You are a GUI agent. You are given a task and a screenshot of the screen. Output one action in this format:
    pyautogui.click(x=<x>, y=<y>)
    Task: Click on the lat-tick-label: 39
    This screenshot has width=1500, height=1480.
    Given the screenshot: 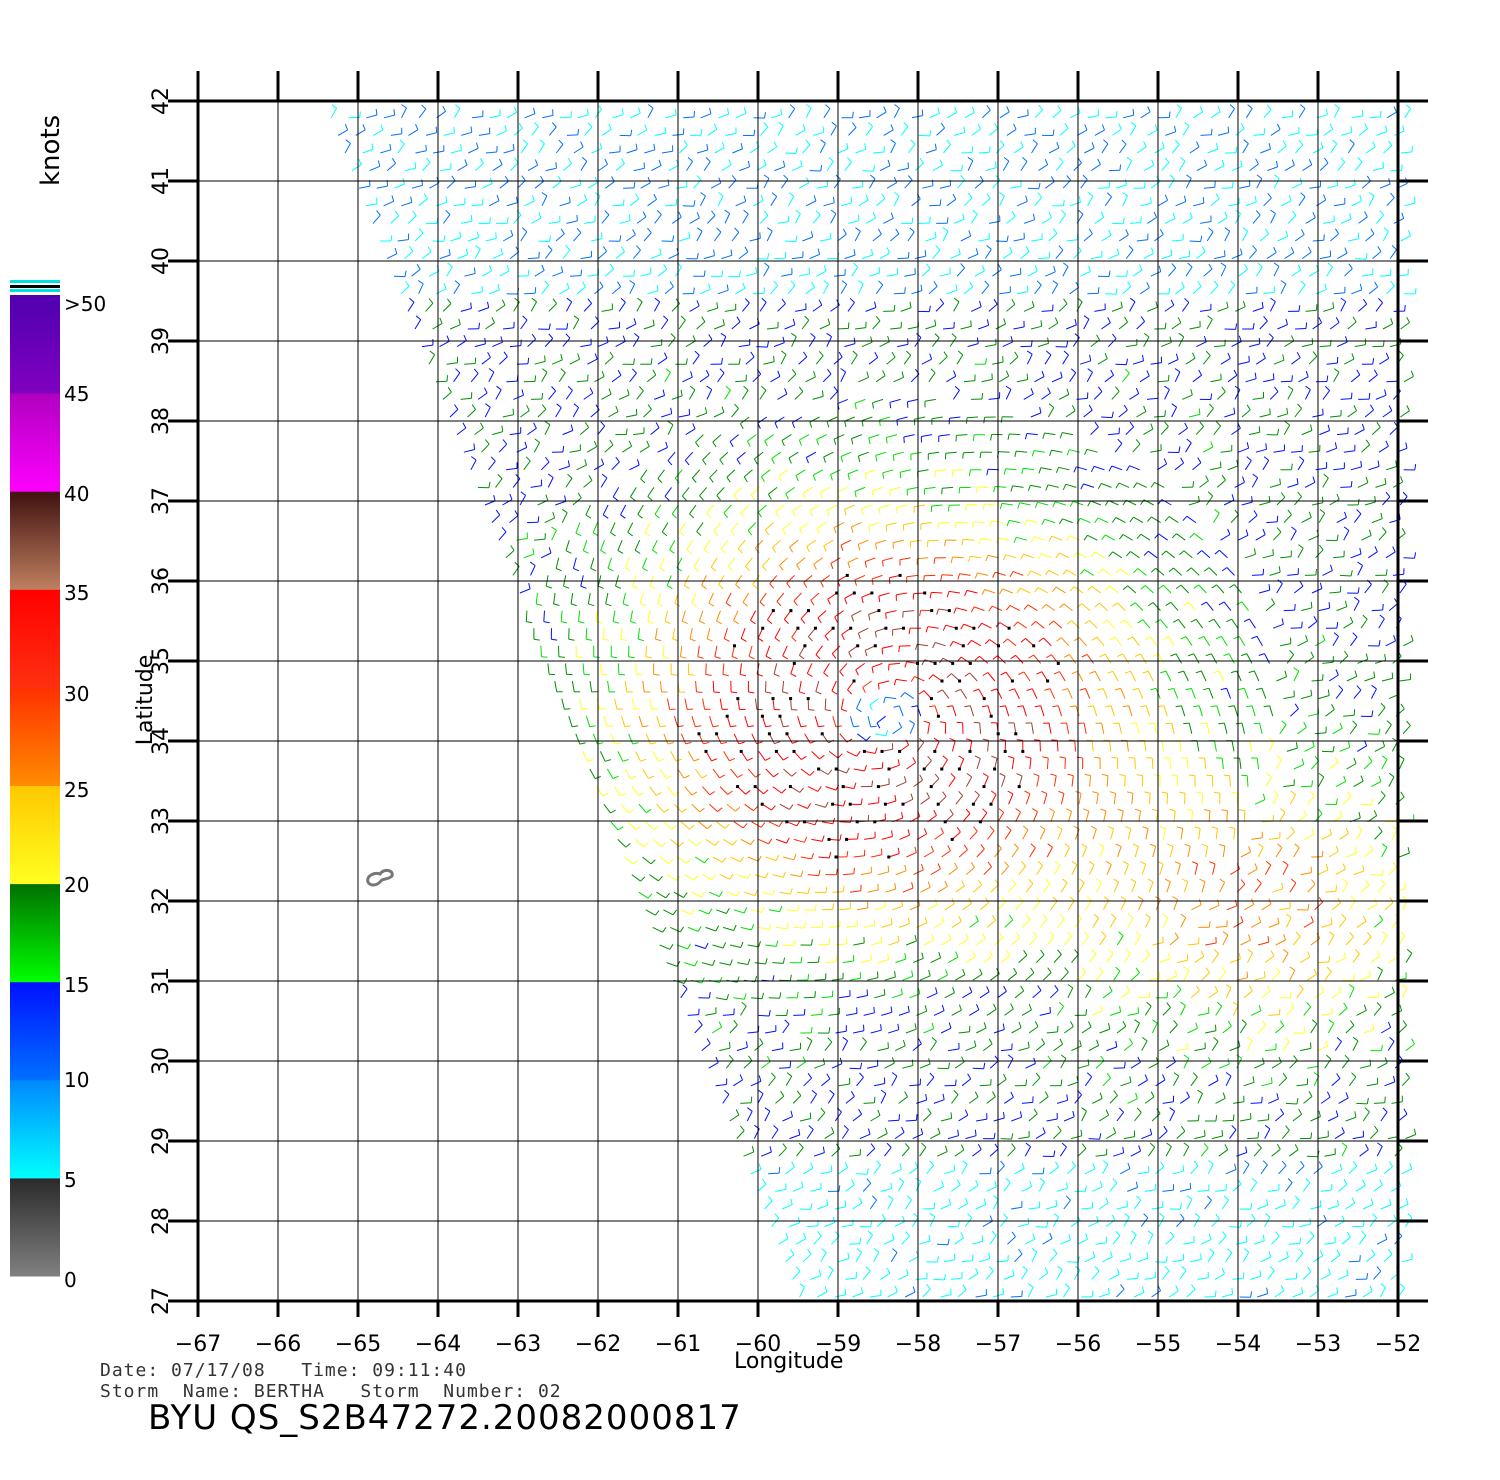 What is the action you would take?
    pyautogui.click(x=161, y=341)
    